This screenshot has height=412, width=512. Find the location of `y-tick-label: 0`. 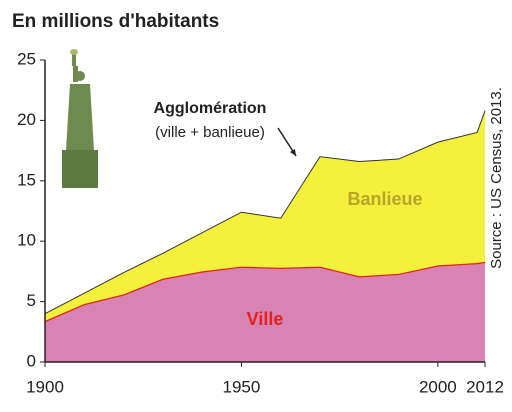

y-tick-label: 0 is located at coordinates (31, 360).